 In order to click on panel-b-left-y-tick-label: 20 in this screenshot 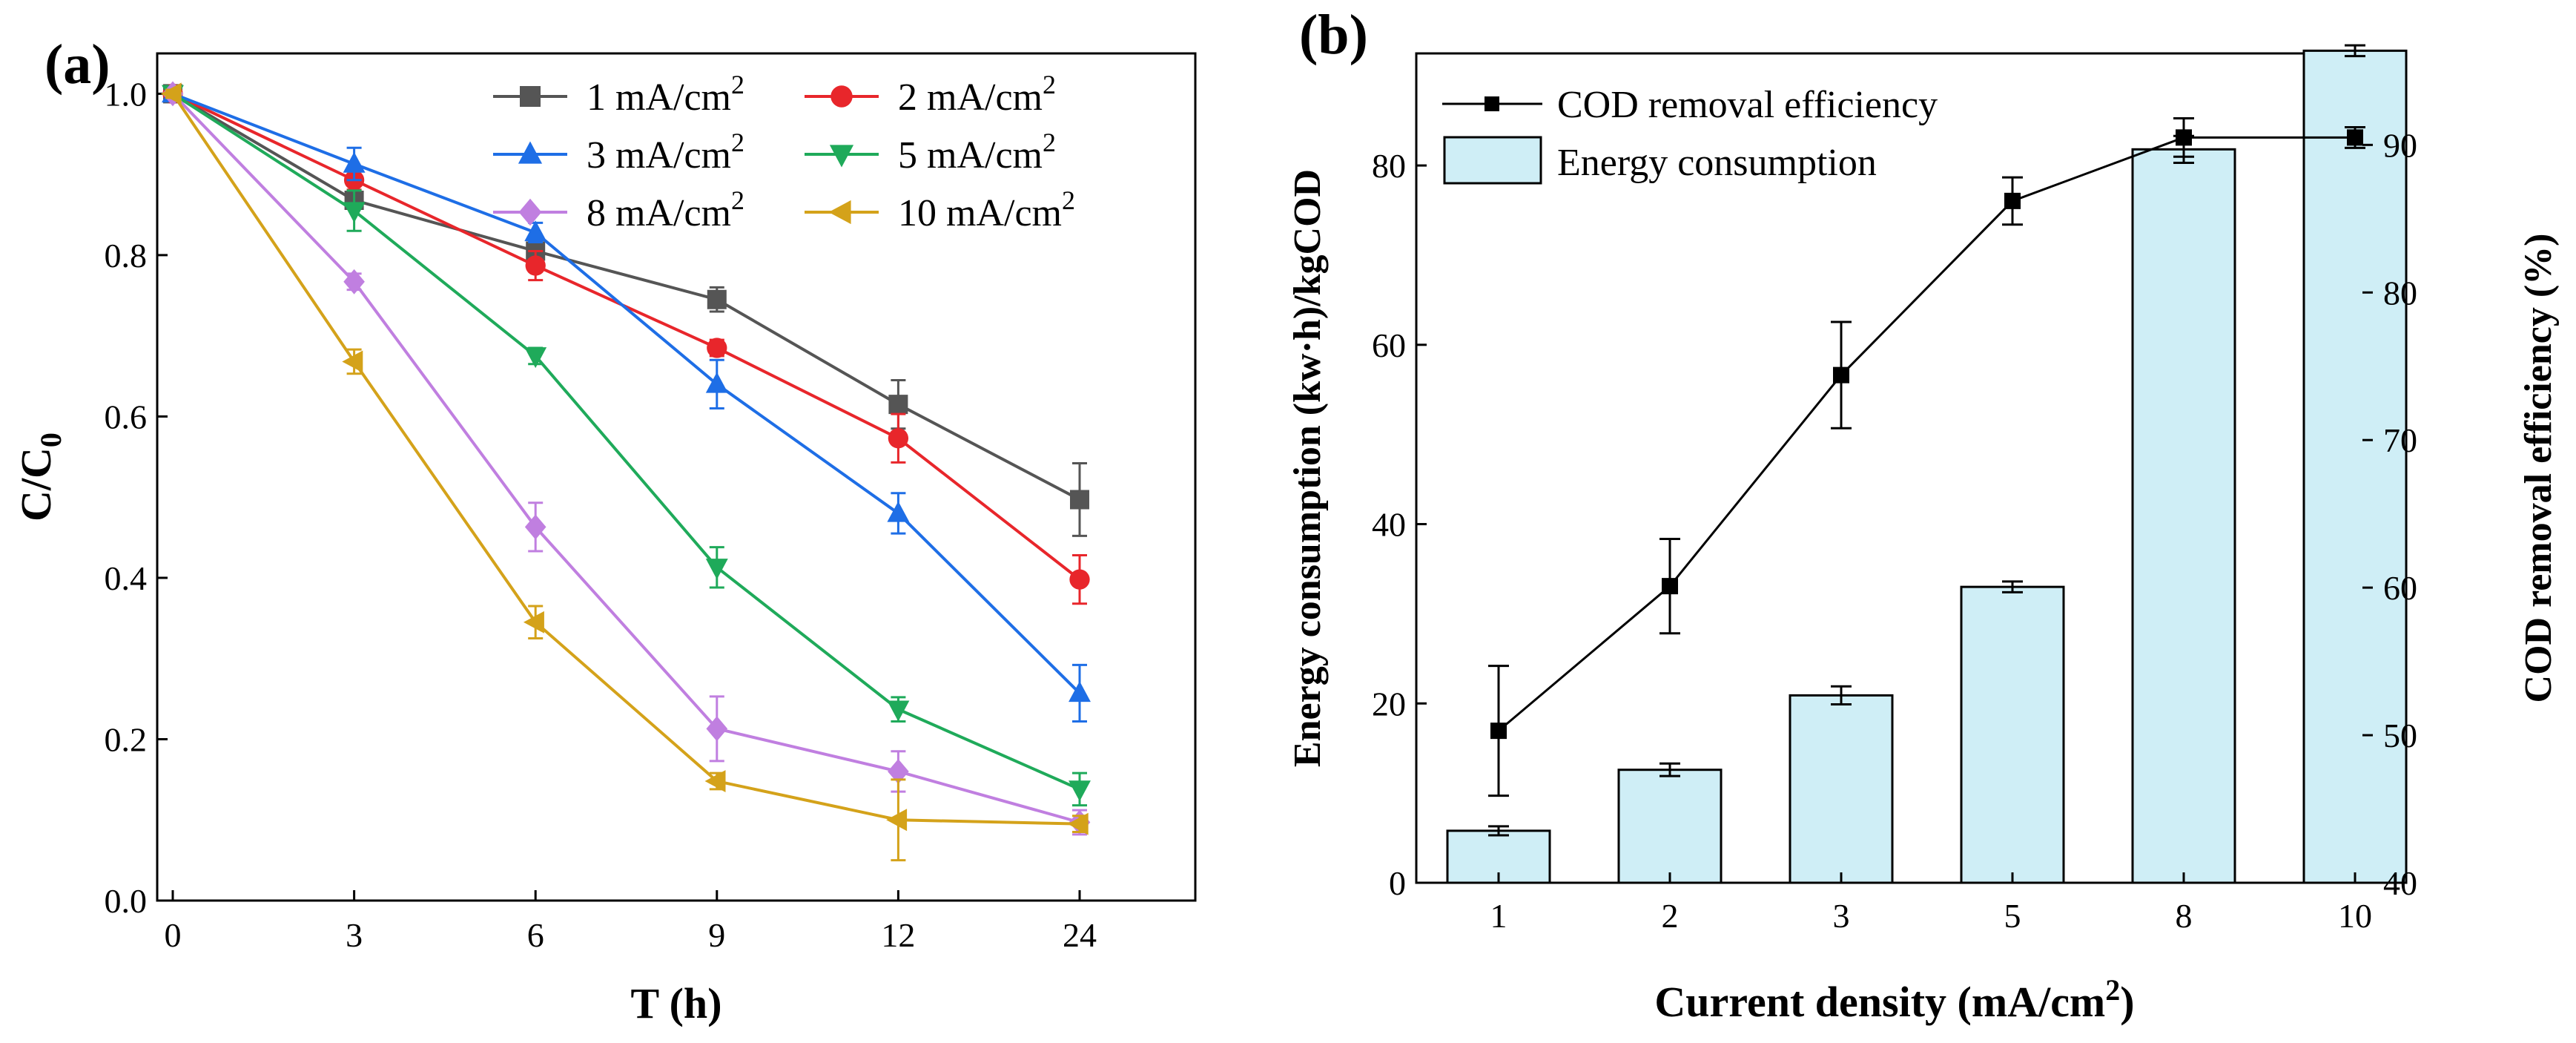, I will do `click(1389, 704)`.